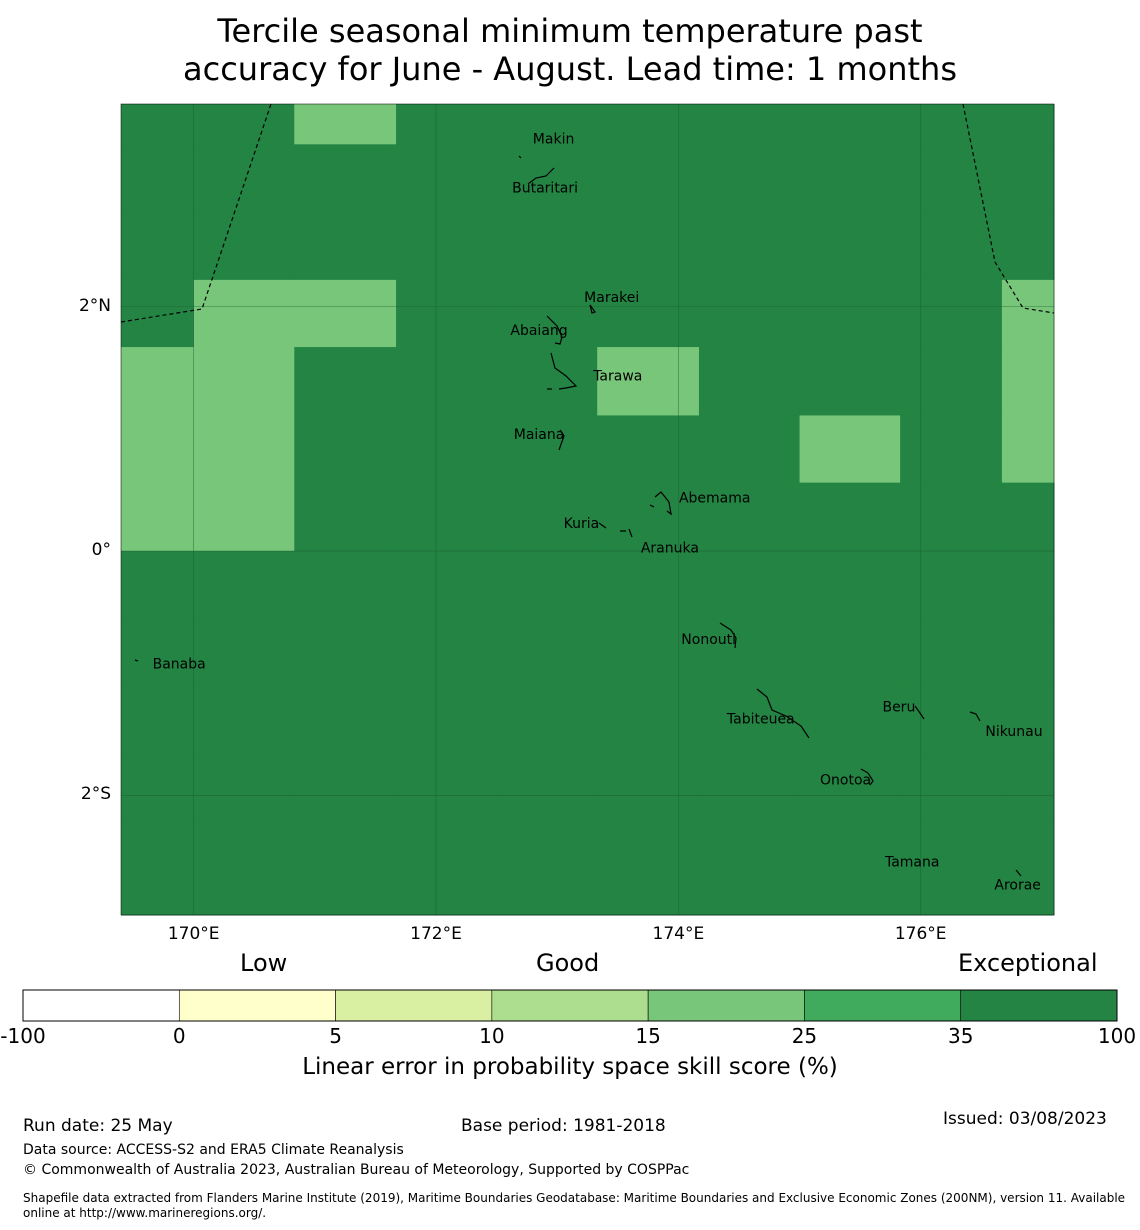  What do you see at coordinates (545, 188) in the screenshot?
I see `island-label: Butaritari` at bounding box center [545, 188].